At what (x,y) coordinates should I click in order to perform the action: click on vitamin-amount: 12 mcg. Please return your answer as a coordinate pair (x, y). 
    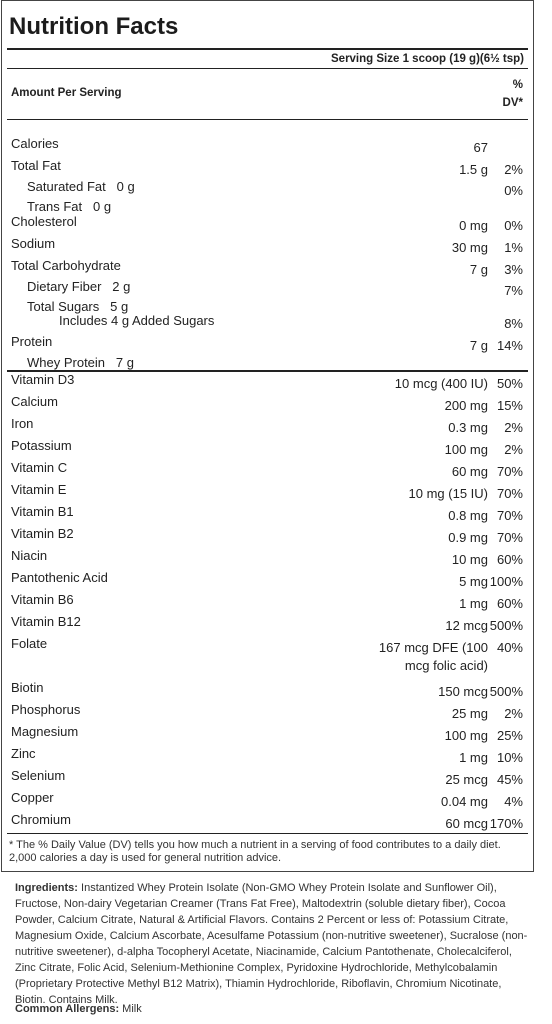
    Looking at the image, I should click on (466, 625).